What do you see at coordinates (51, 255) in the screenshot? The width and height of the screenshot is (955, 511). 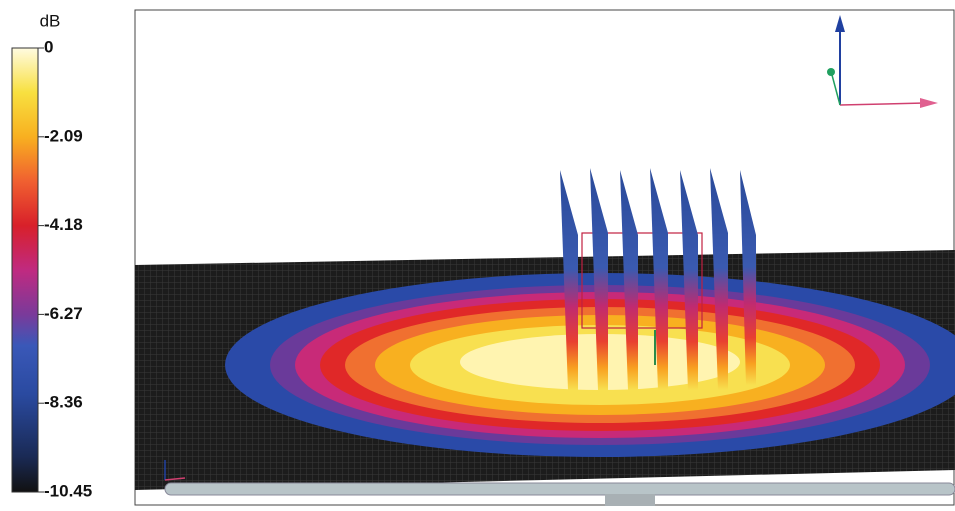 I see `colorbar: dB 0 -2.09 -4.18 -6.27 -8.36 -10.45` at bounding box center [51, 255].